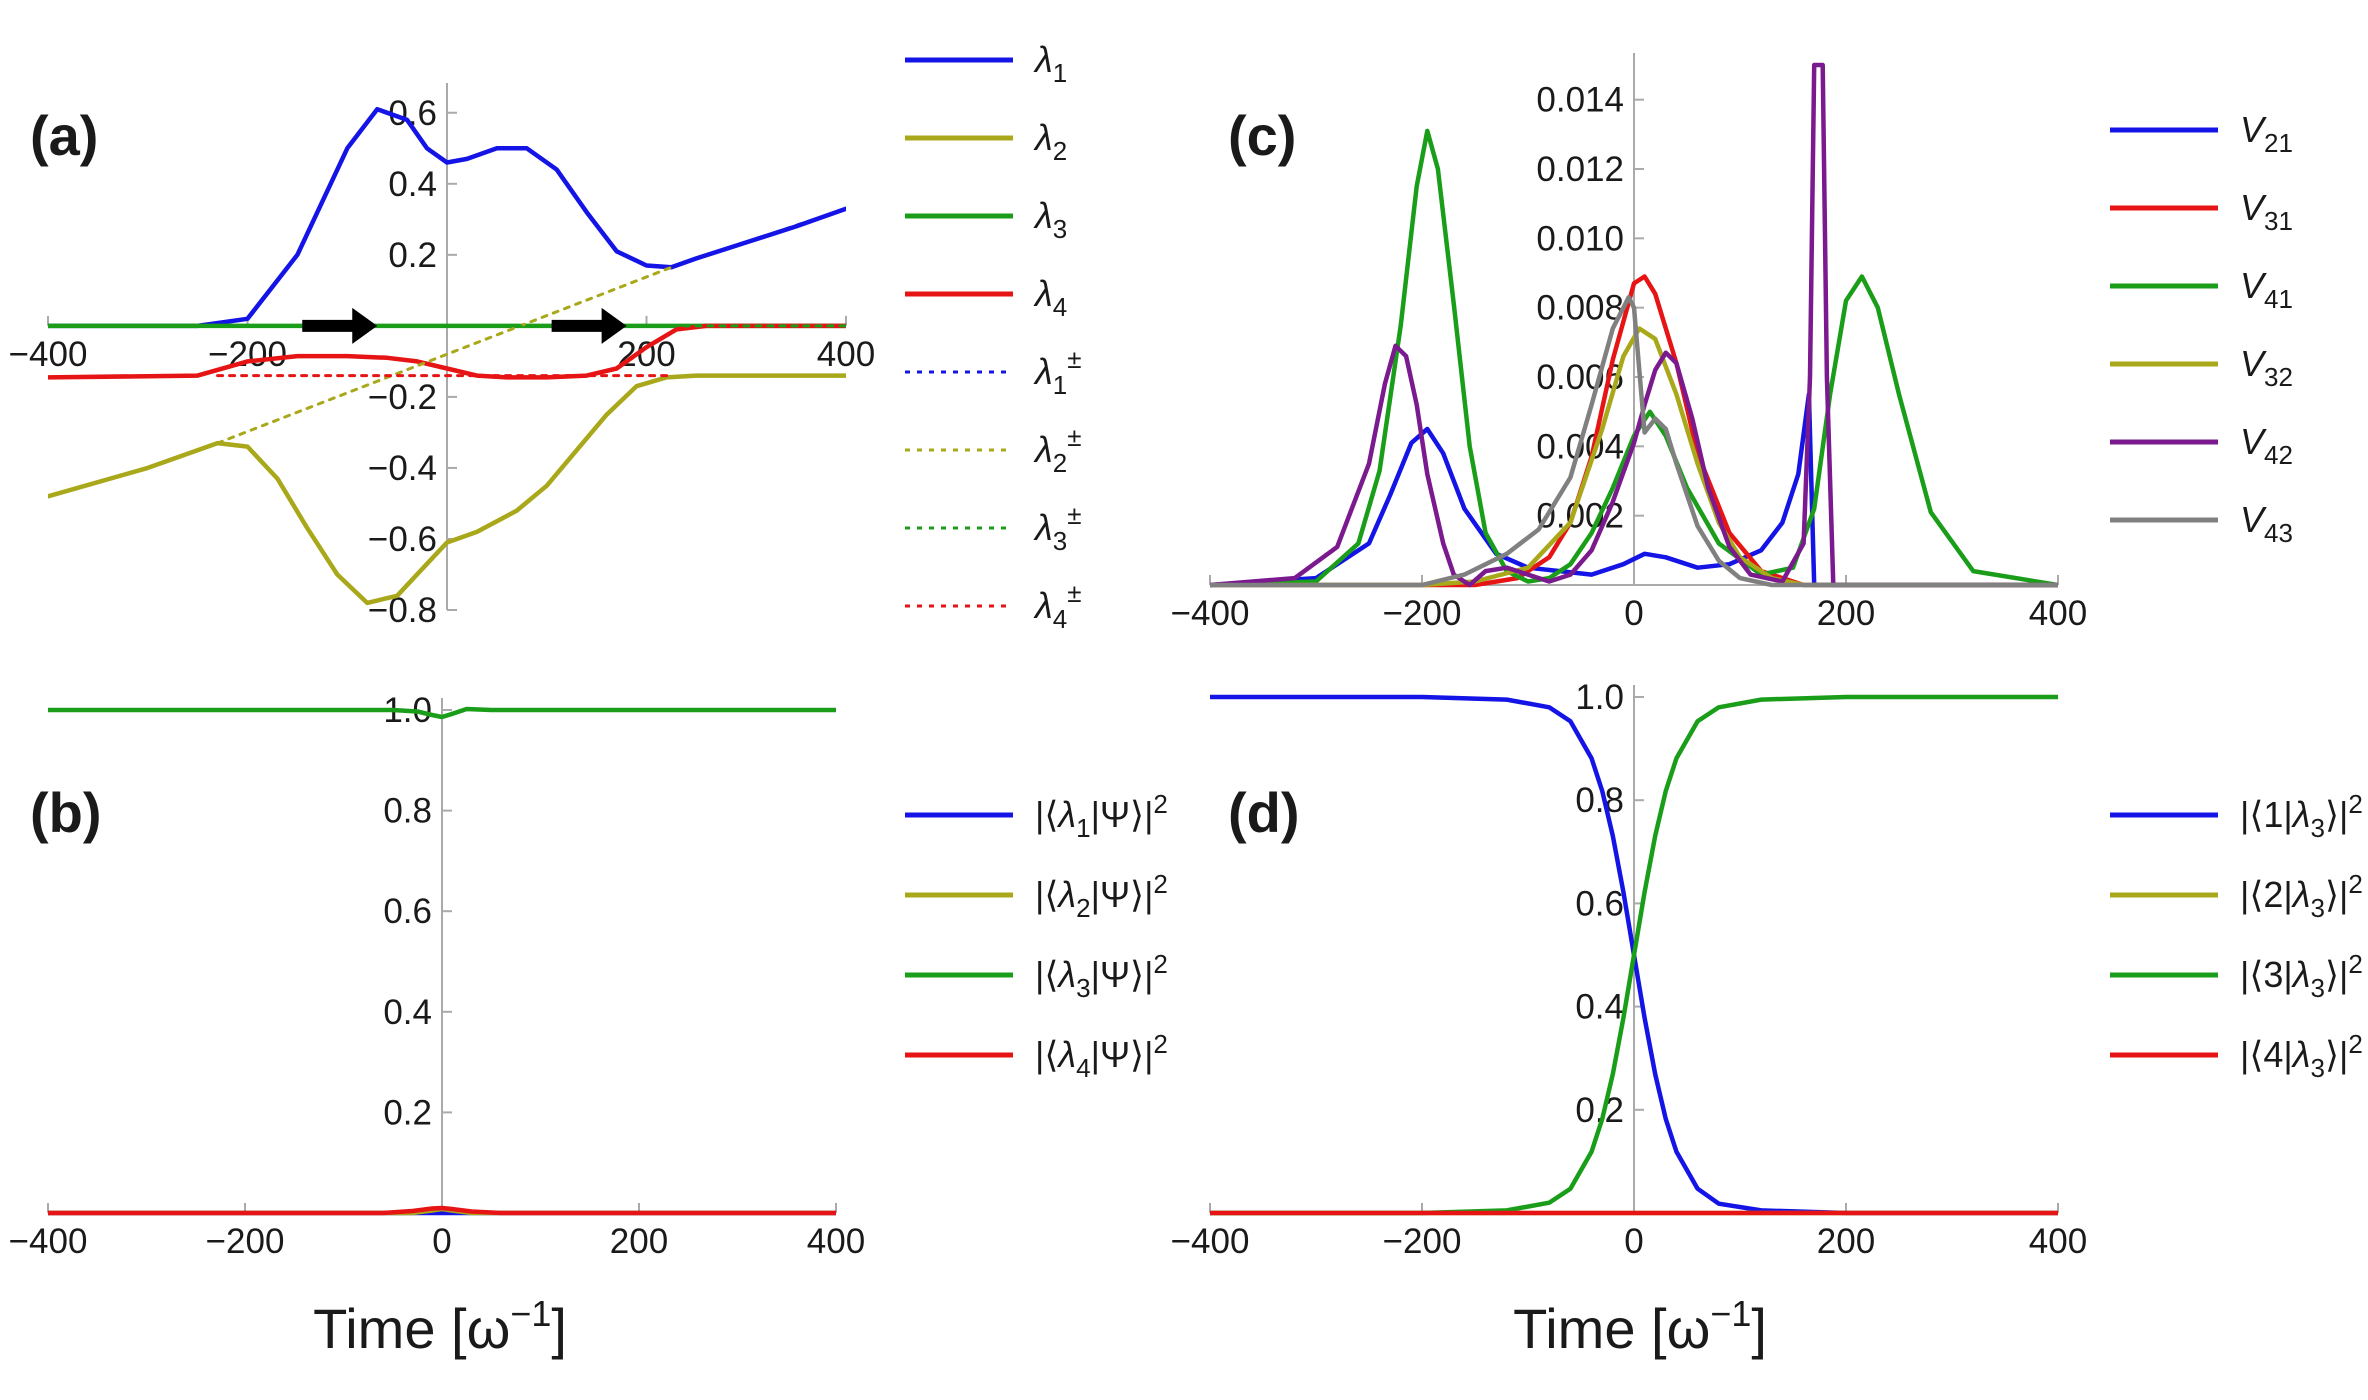 The image size is (2368, 1400). I want to click on y-tick-label: −0.4, so click(402, 468).